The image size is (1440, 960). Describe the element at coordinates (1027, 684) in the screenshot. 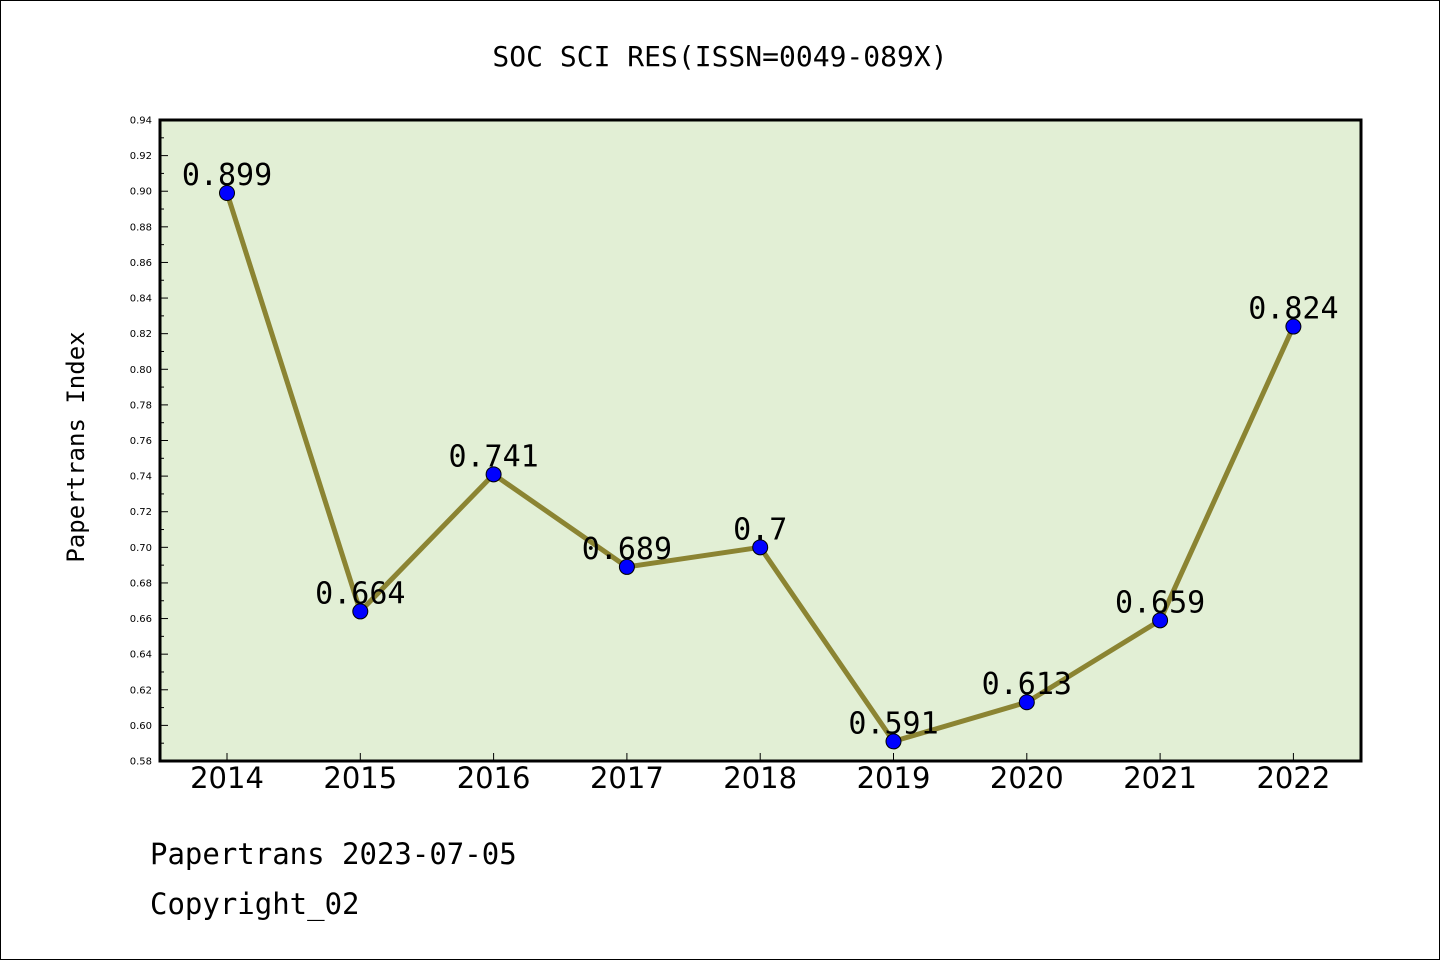

I see `data-label: 0.613` at that location.